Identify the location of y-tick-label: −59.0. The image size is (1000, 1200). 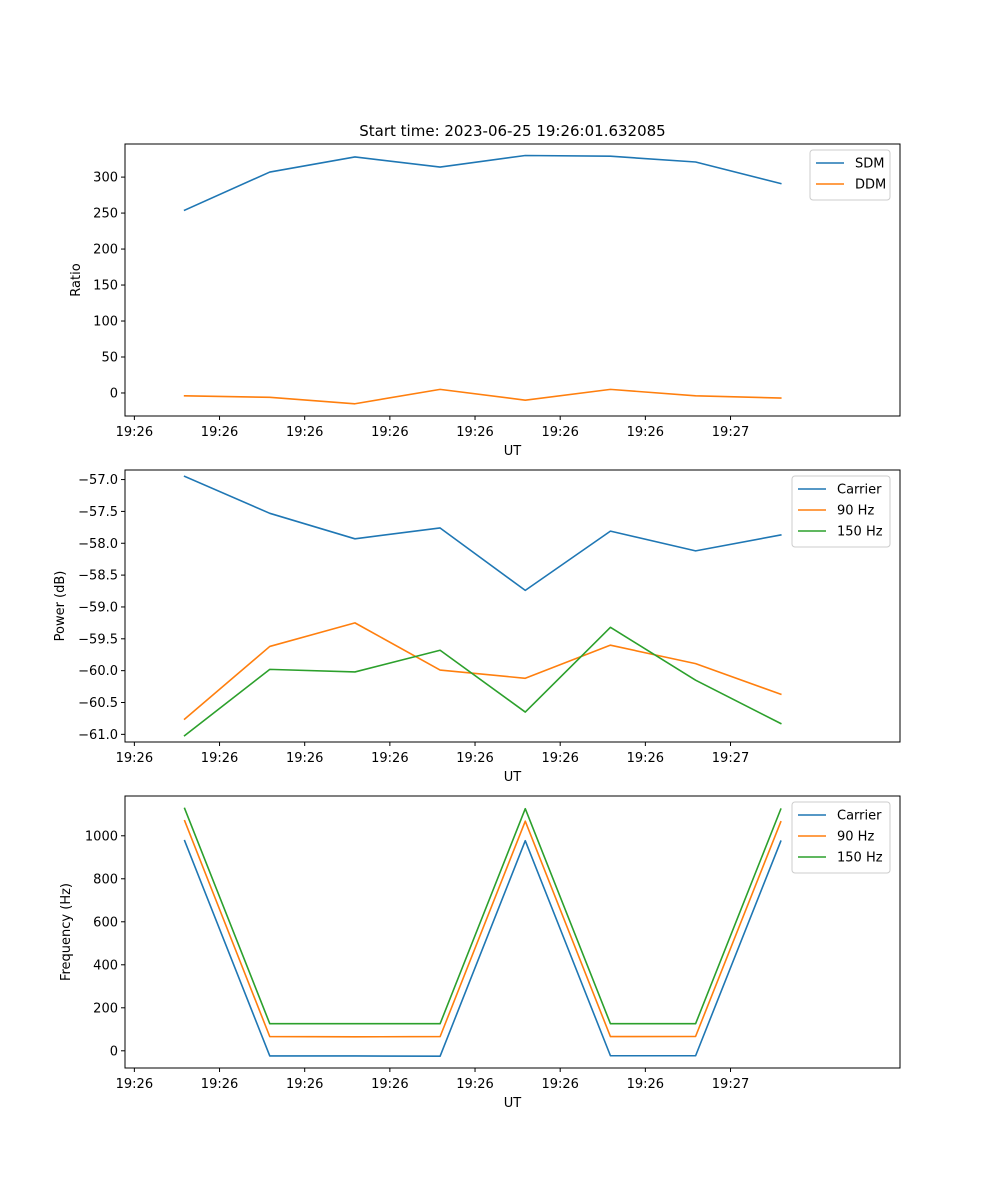
(98, 607).